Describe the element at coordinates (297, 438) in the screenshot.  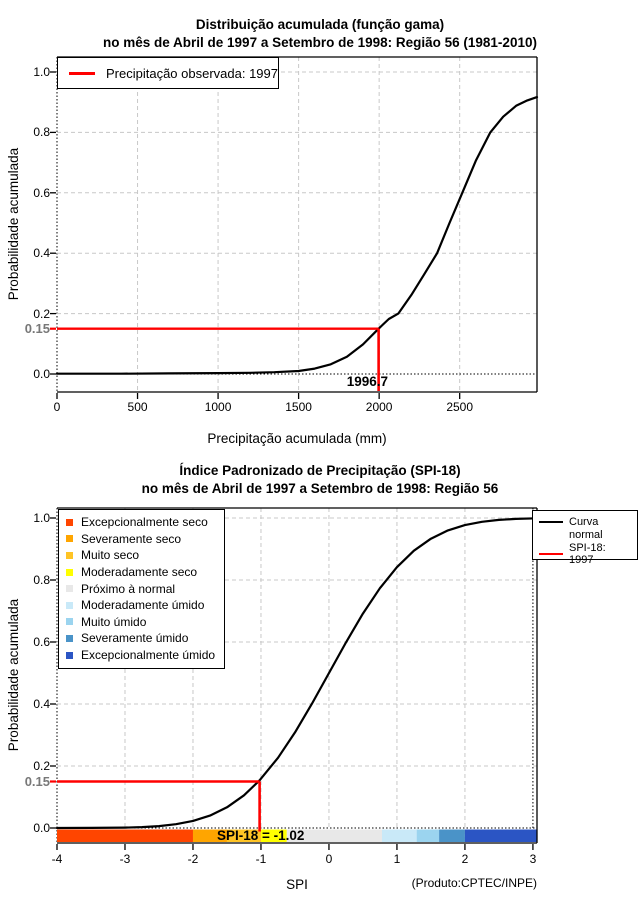
I see `x-axis-title: Precipitação acumulada (mm)` at that location.